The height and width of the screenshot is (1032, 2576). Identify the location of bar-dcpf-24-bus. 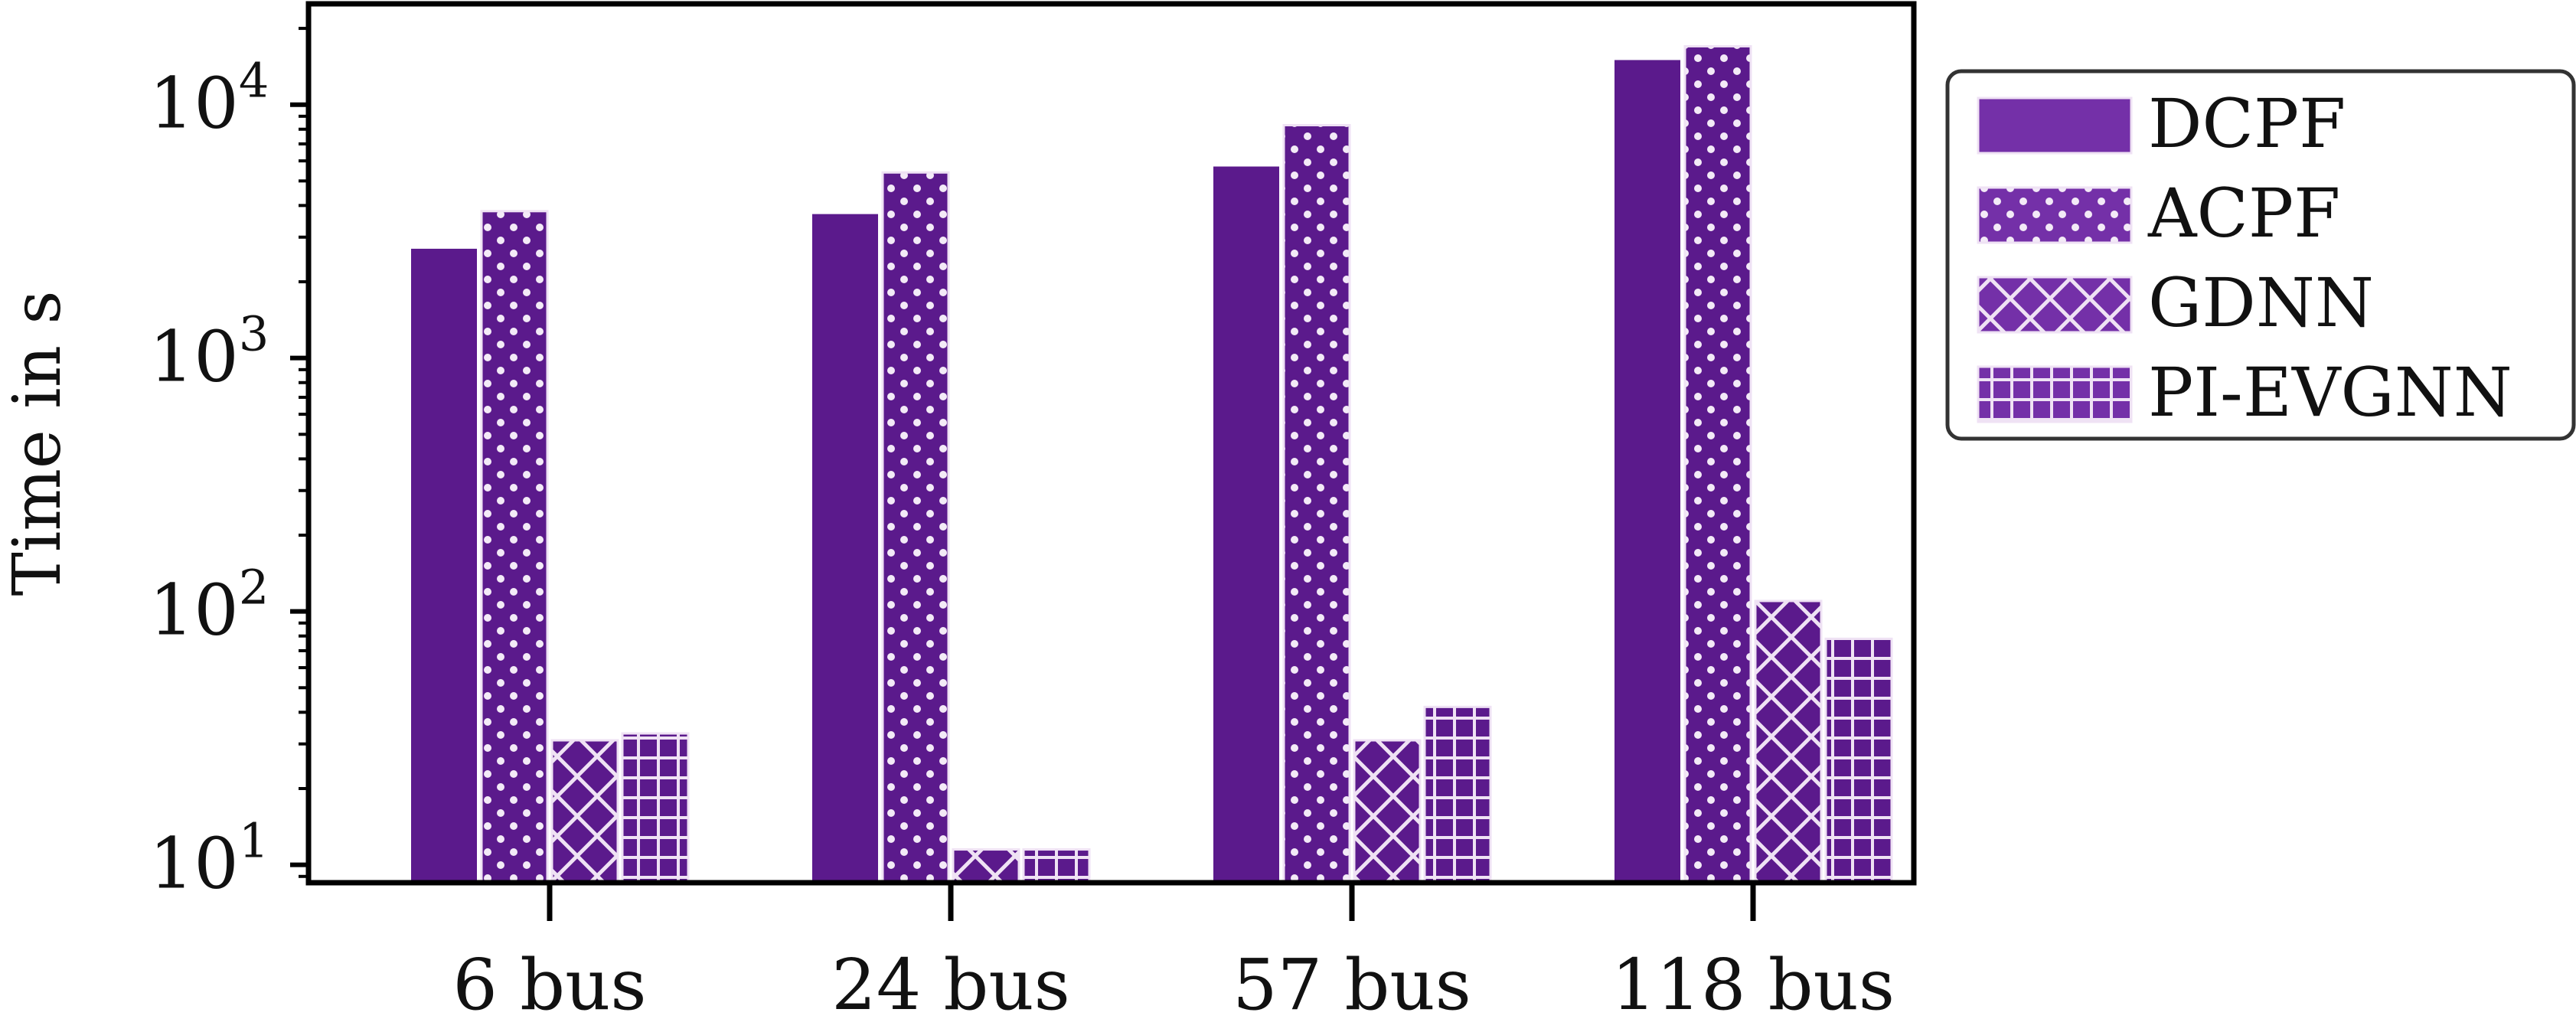
(845, 549).